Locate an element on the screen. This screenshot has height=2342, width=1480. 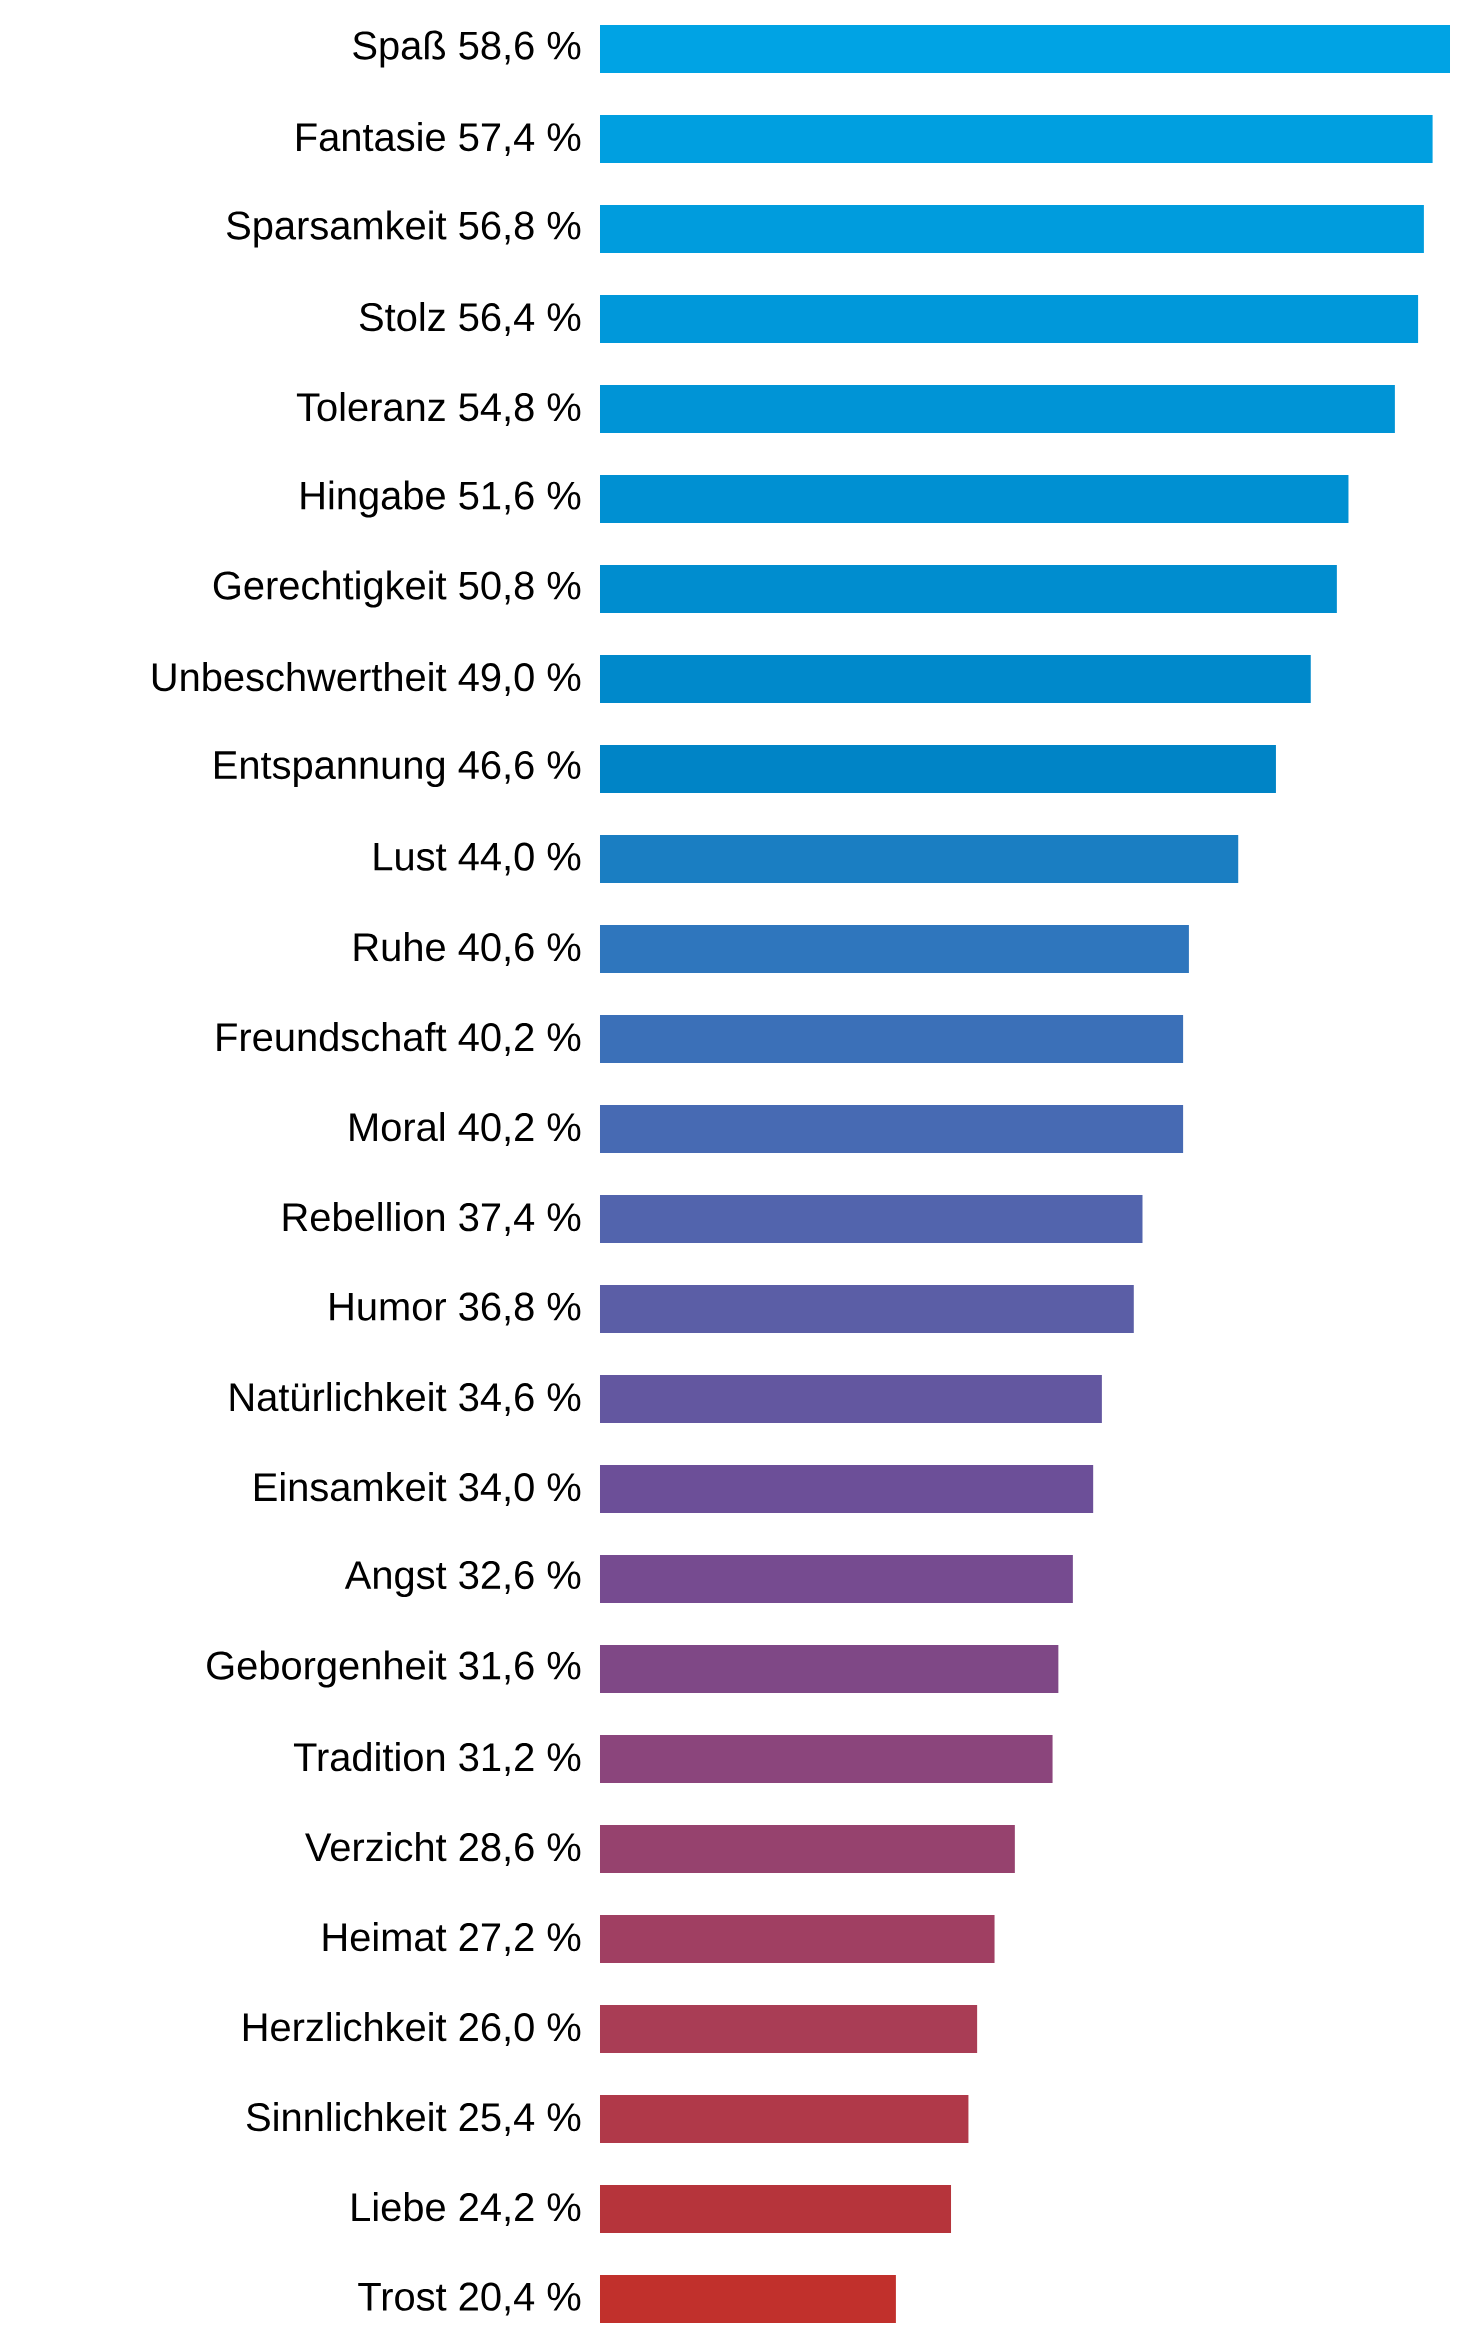
data-label: 49,0 % is located at coordinates (519, 679).